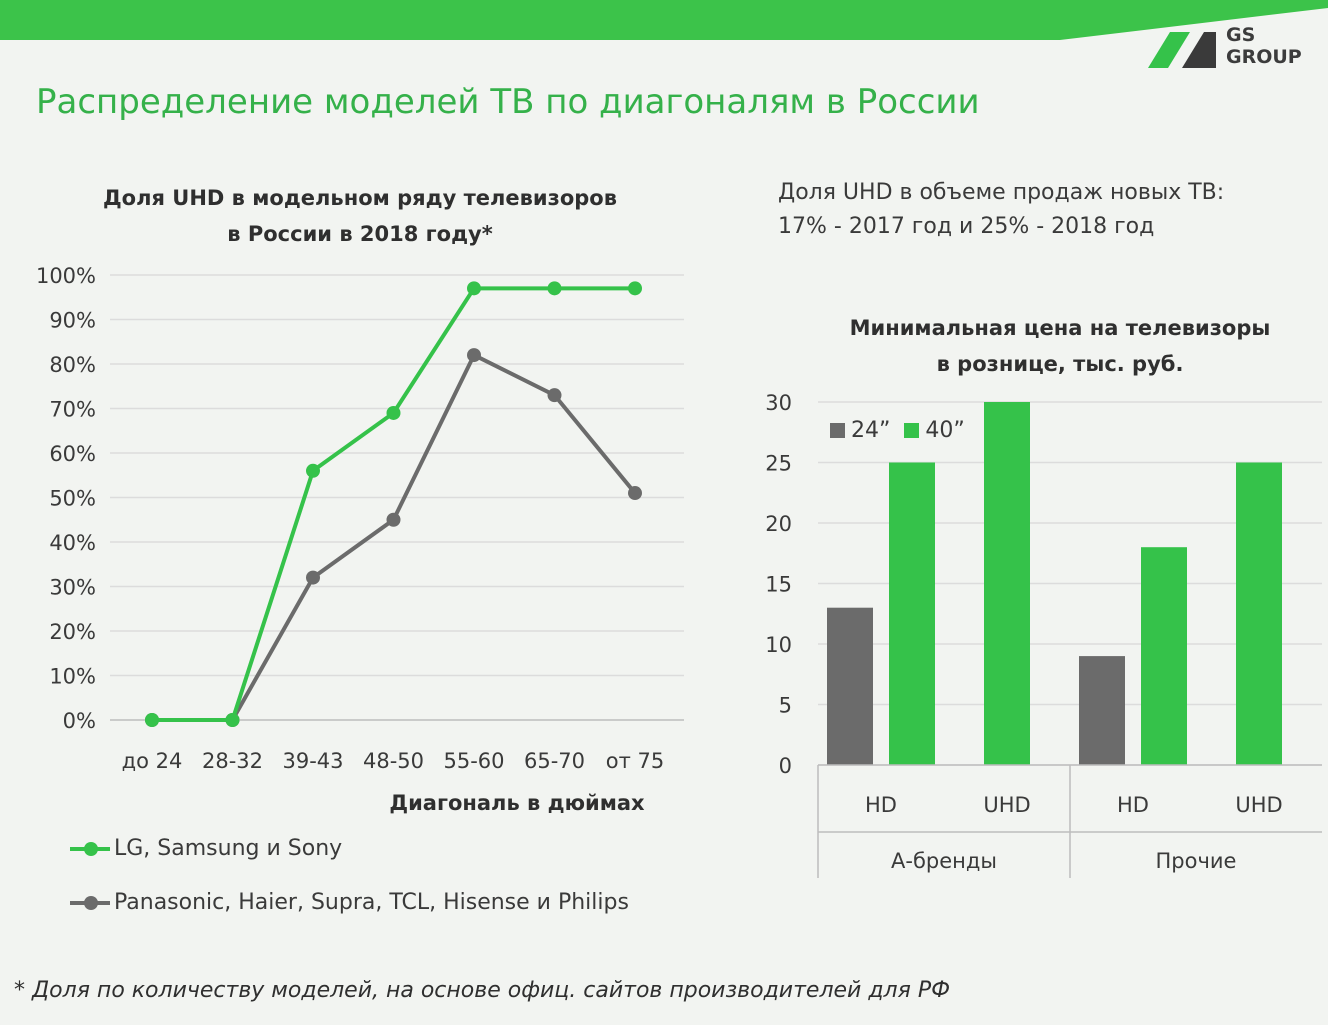 The image size is (1328, 1025). I want to click on top-band, so click(664, 20).